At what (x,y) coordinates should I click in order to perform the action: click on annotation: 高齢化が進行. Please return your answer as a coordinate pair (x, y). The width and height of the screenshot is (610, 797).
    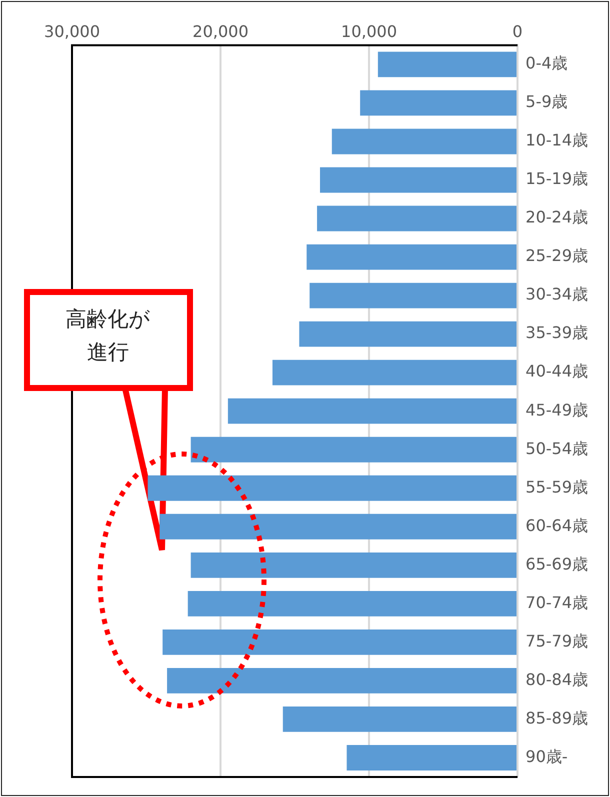
    Looking at the image, I should click on (108, 336).